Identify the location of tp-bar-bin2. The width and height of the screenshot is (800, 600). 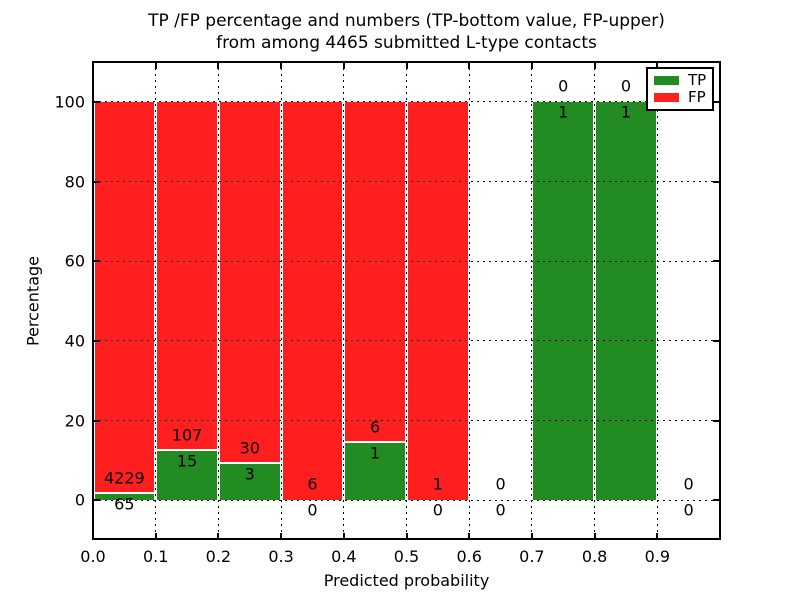
(249, 482).